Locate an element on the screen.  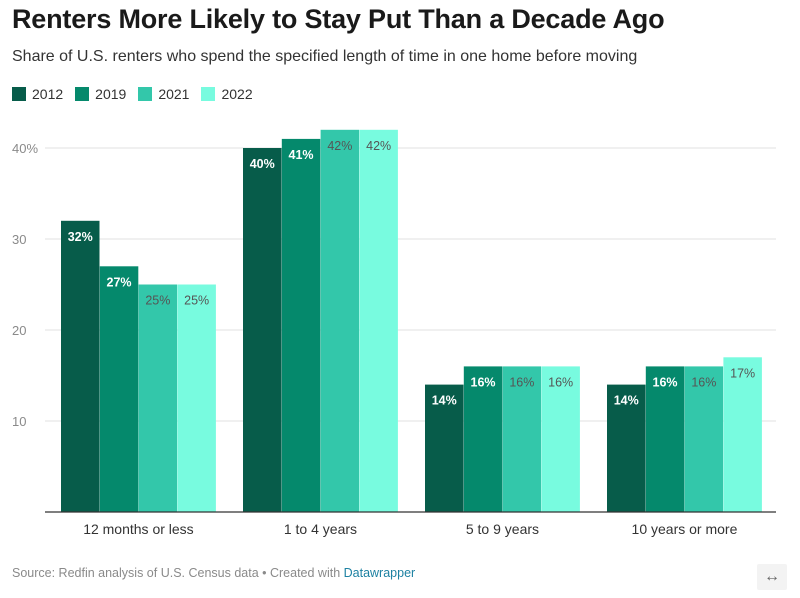
legend-label: 2012 is located at coordinates (48, 94).